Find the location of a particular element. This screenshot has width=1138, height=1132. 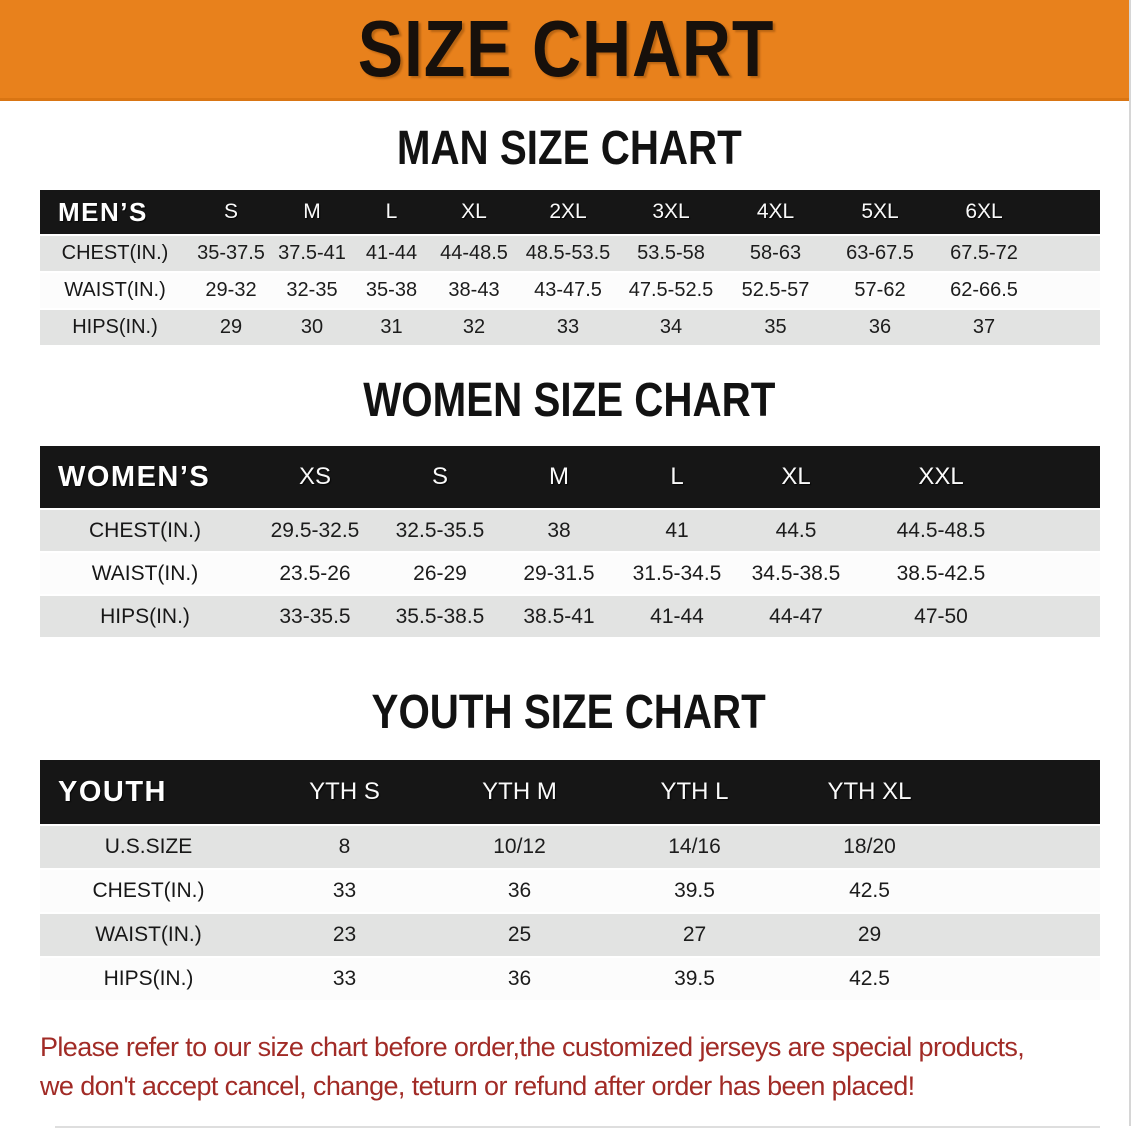

cell: 31 is located at coordinates (391, 327).